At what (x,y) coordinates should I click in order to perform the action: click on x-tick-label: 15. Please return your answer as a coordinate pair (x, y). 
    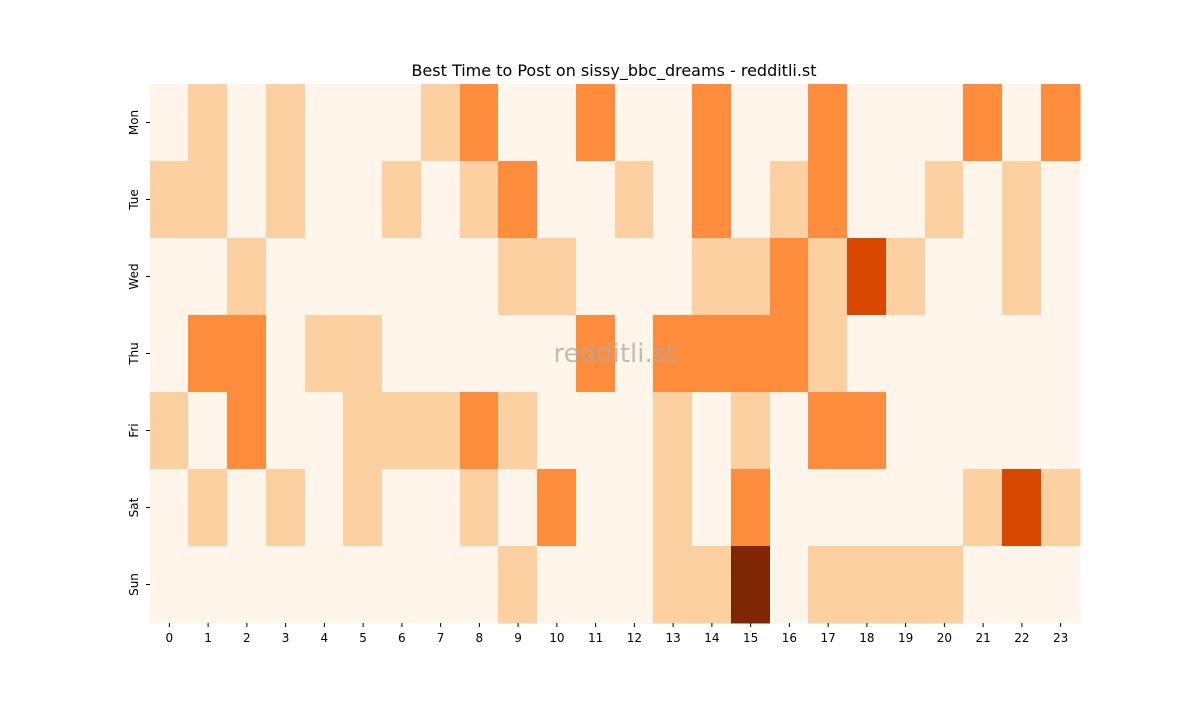
    Looking at the image, I should click on (750, 638).